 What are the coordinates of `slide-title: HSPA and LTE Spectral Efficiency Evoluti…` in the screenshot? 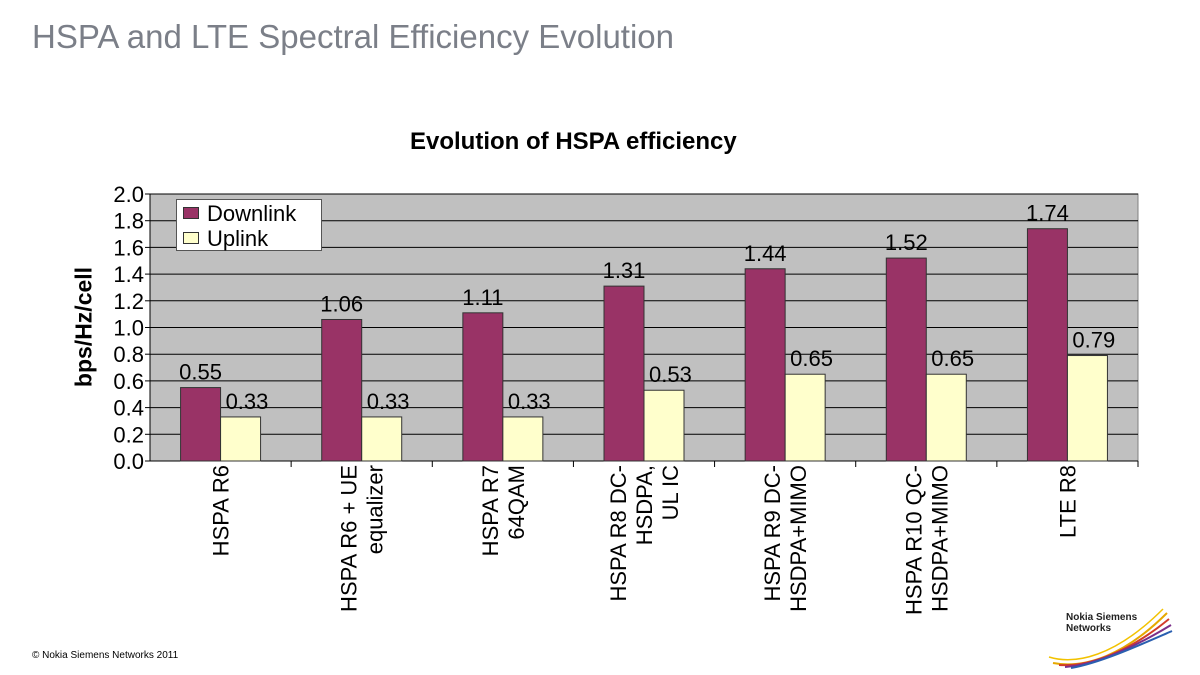 It's located at (353, 36).